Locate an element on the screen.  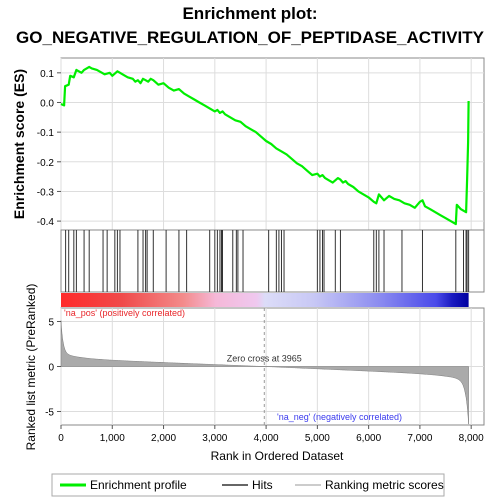
es-tick-label: 0.1 is located at coordinates (47, 74).